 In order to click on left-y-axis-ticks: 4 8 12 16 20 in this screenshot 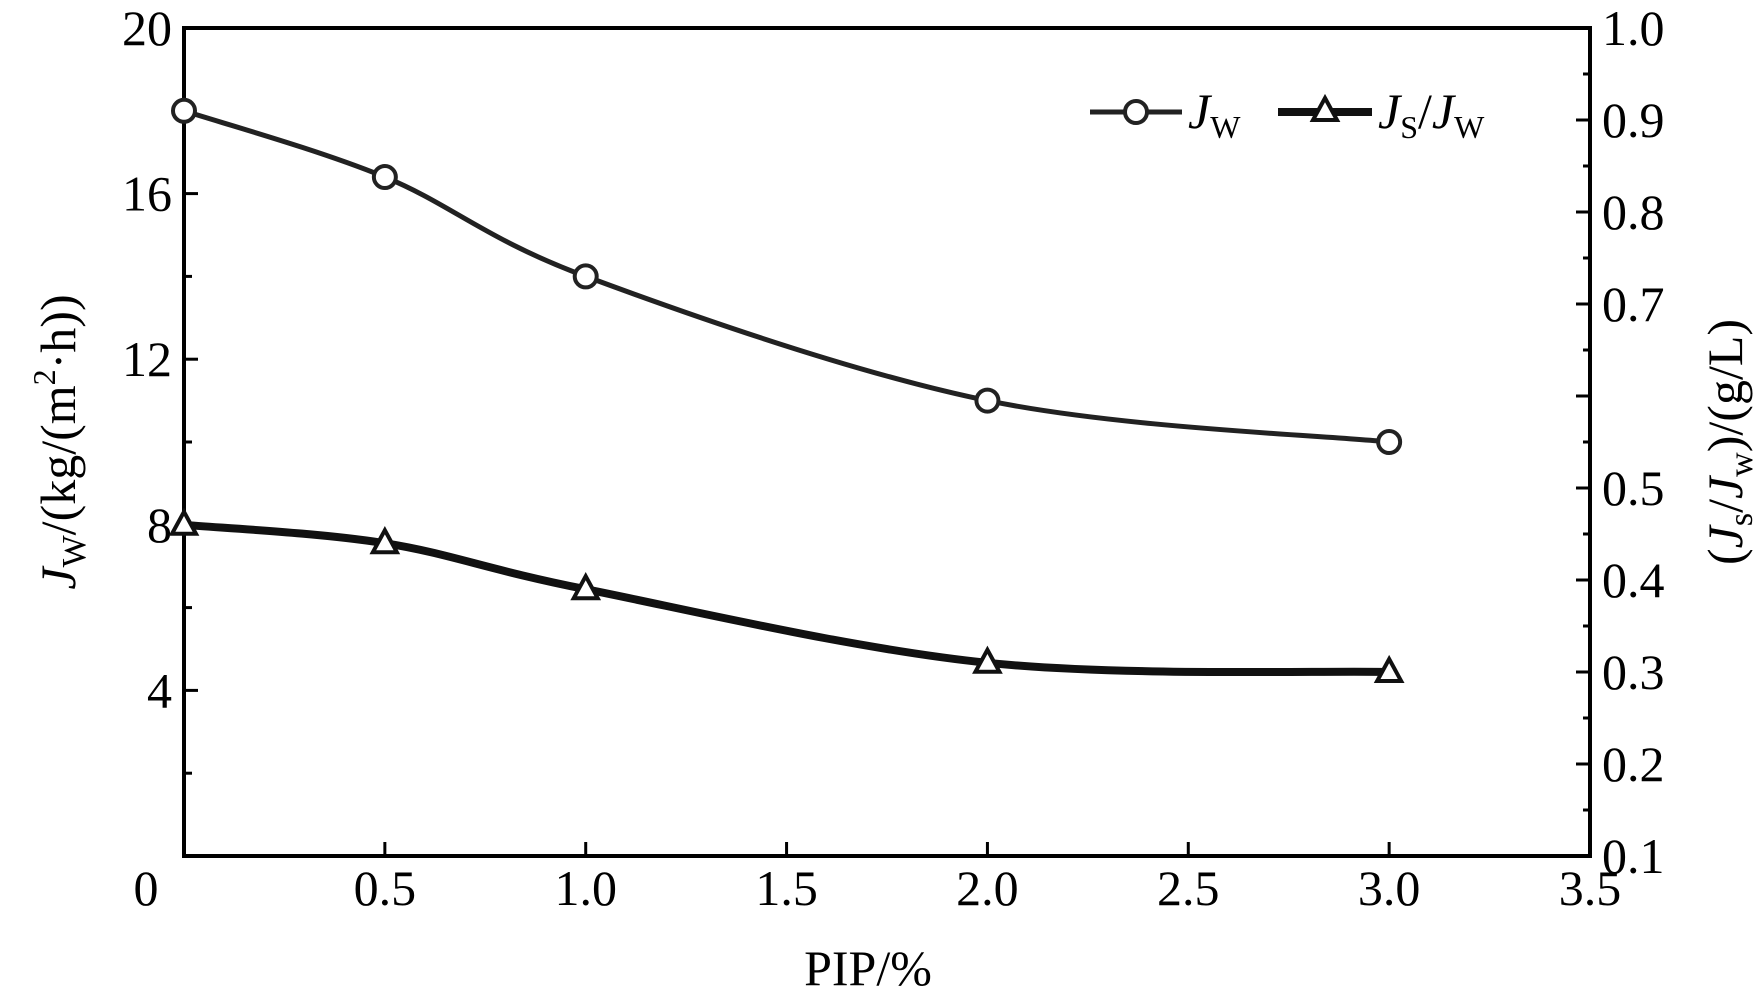, I will do `click(160, 387)`.